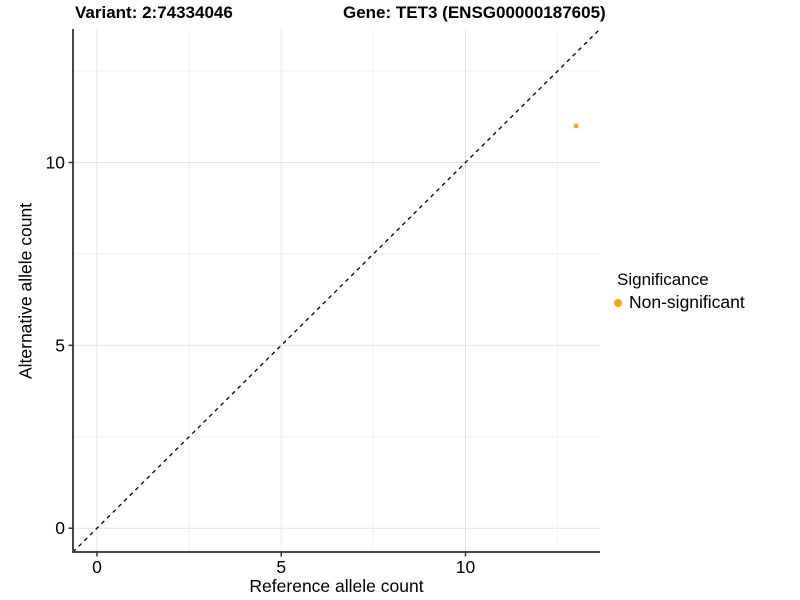 Image resolution: width=800 pixels, height=600 pixels. Describe the element at coordinates (576, 126) in the screenshot. I see `data-point` at that location.